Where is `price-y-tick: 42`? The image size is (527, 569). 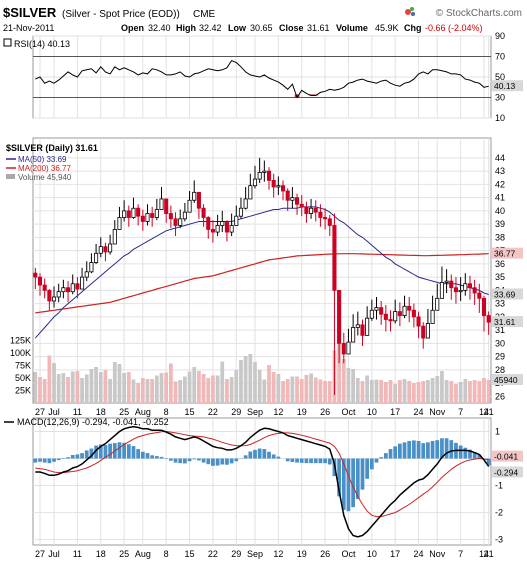
price-y-tick: 42 is located at coordinates (500, 184).